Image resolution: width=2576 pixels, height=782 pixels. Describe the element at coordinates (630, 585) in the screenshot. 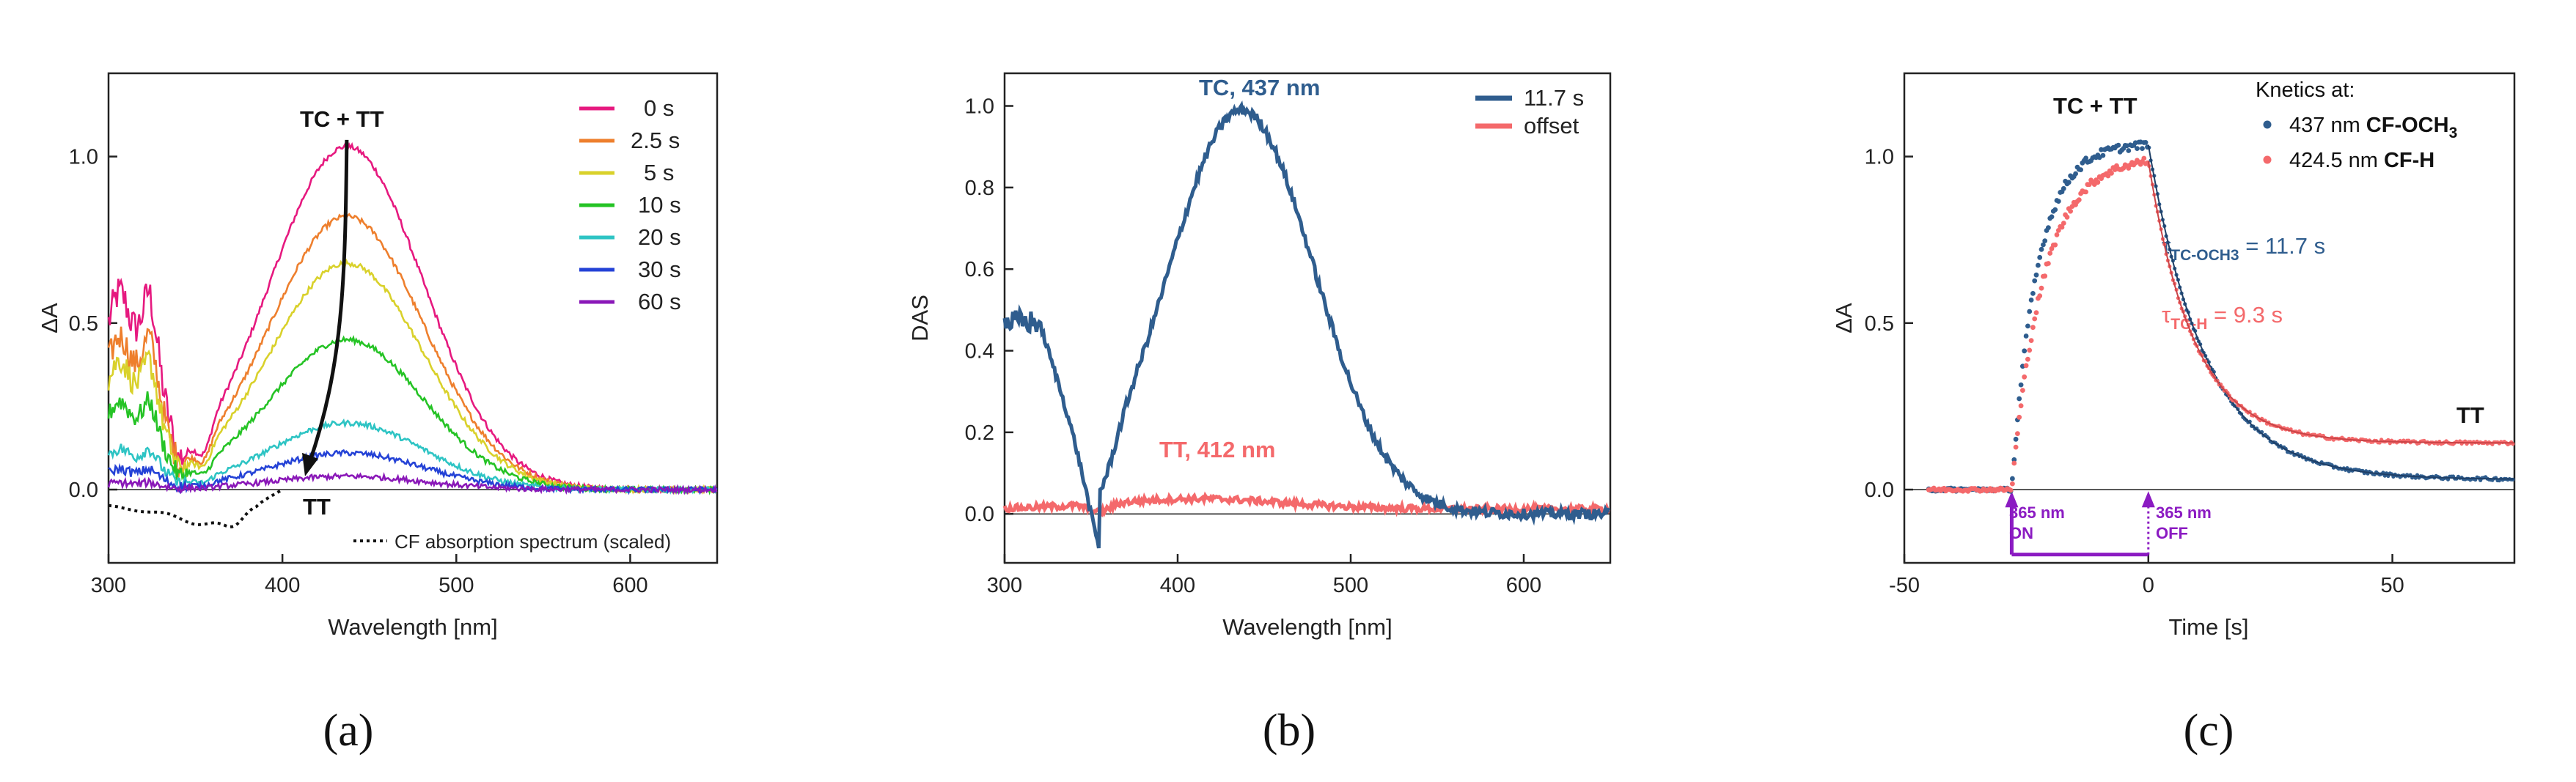

I see `panel-a-xtick-label: 600` at that location.